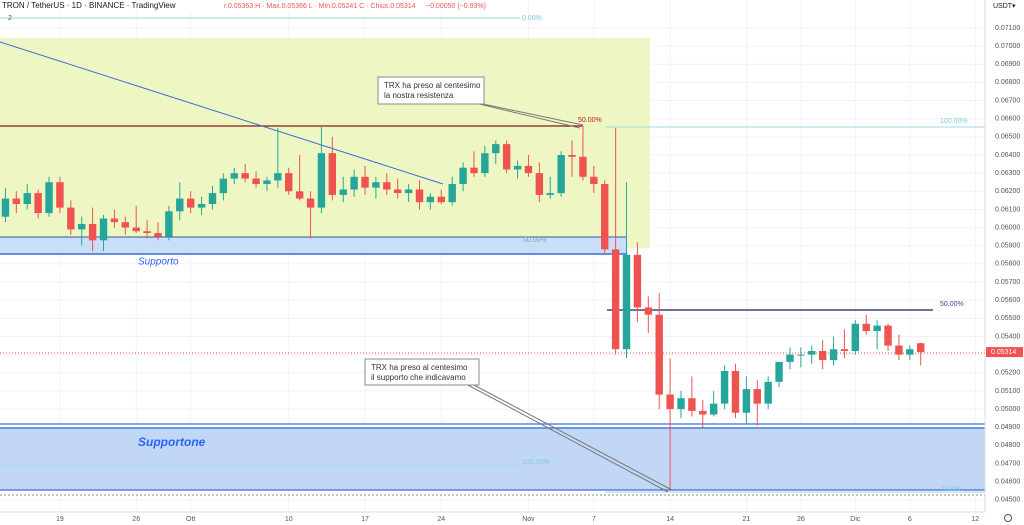  Describe the element at coordinates (1007, 155) in the screenshot. I see `y-tick-label: 0.06400` at that location.